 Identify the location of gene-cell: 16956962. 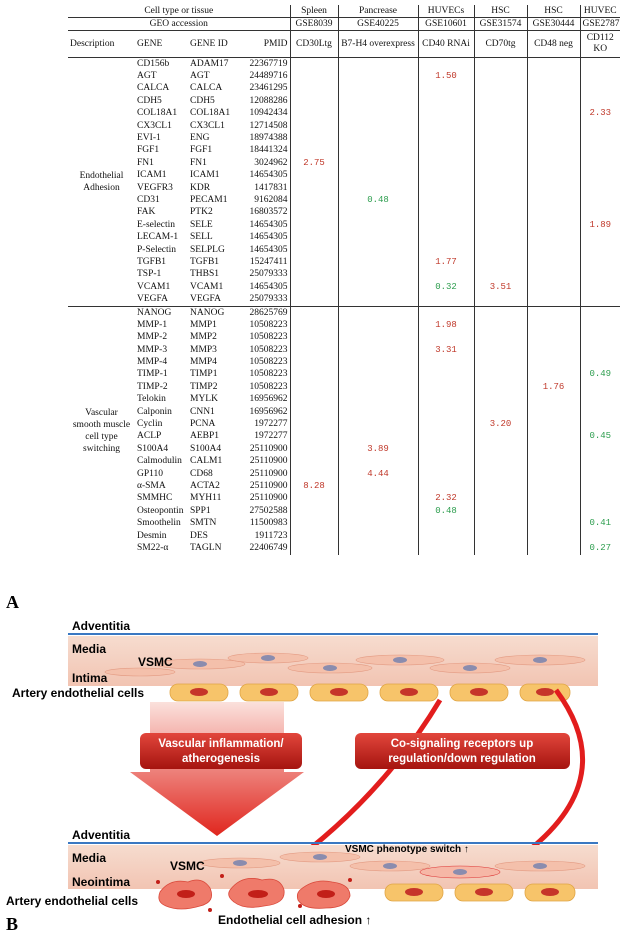
(268, 411).